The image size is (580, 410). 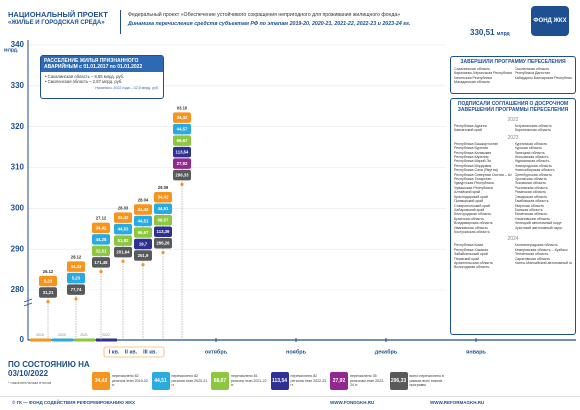 I want to click on region: Калининградская область, so click(x=536, y=245).